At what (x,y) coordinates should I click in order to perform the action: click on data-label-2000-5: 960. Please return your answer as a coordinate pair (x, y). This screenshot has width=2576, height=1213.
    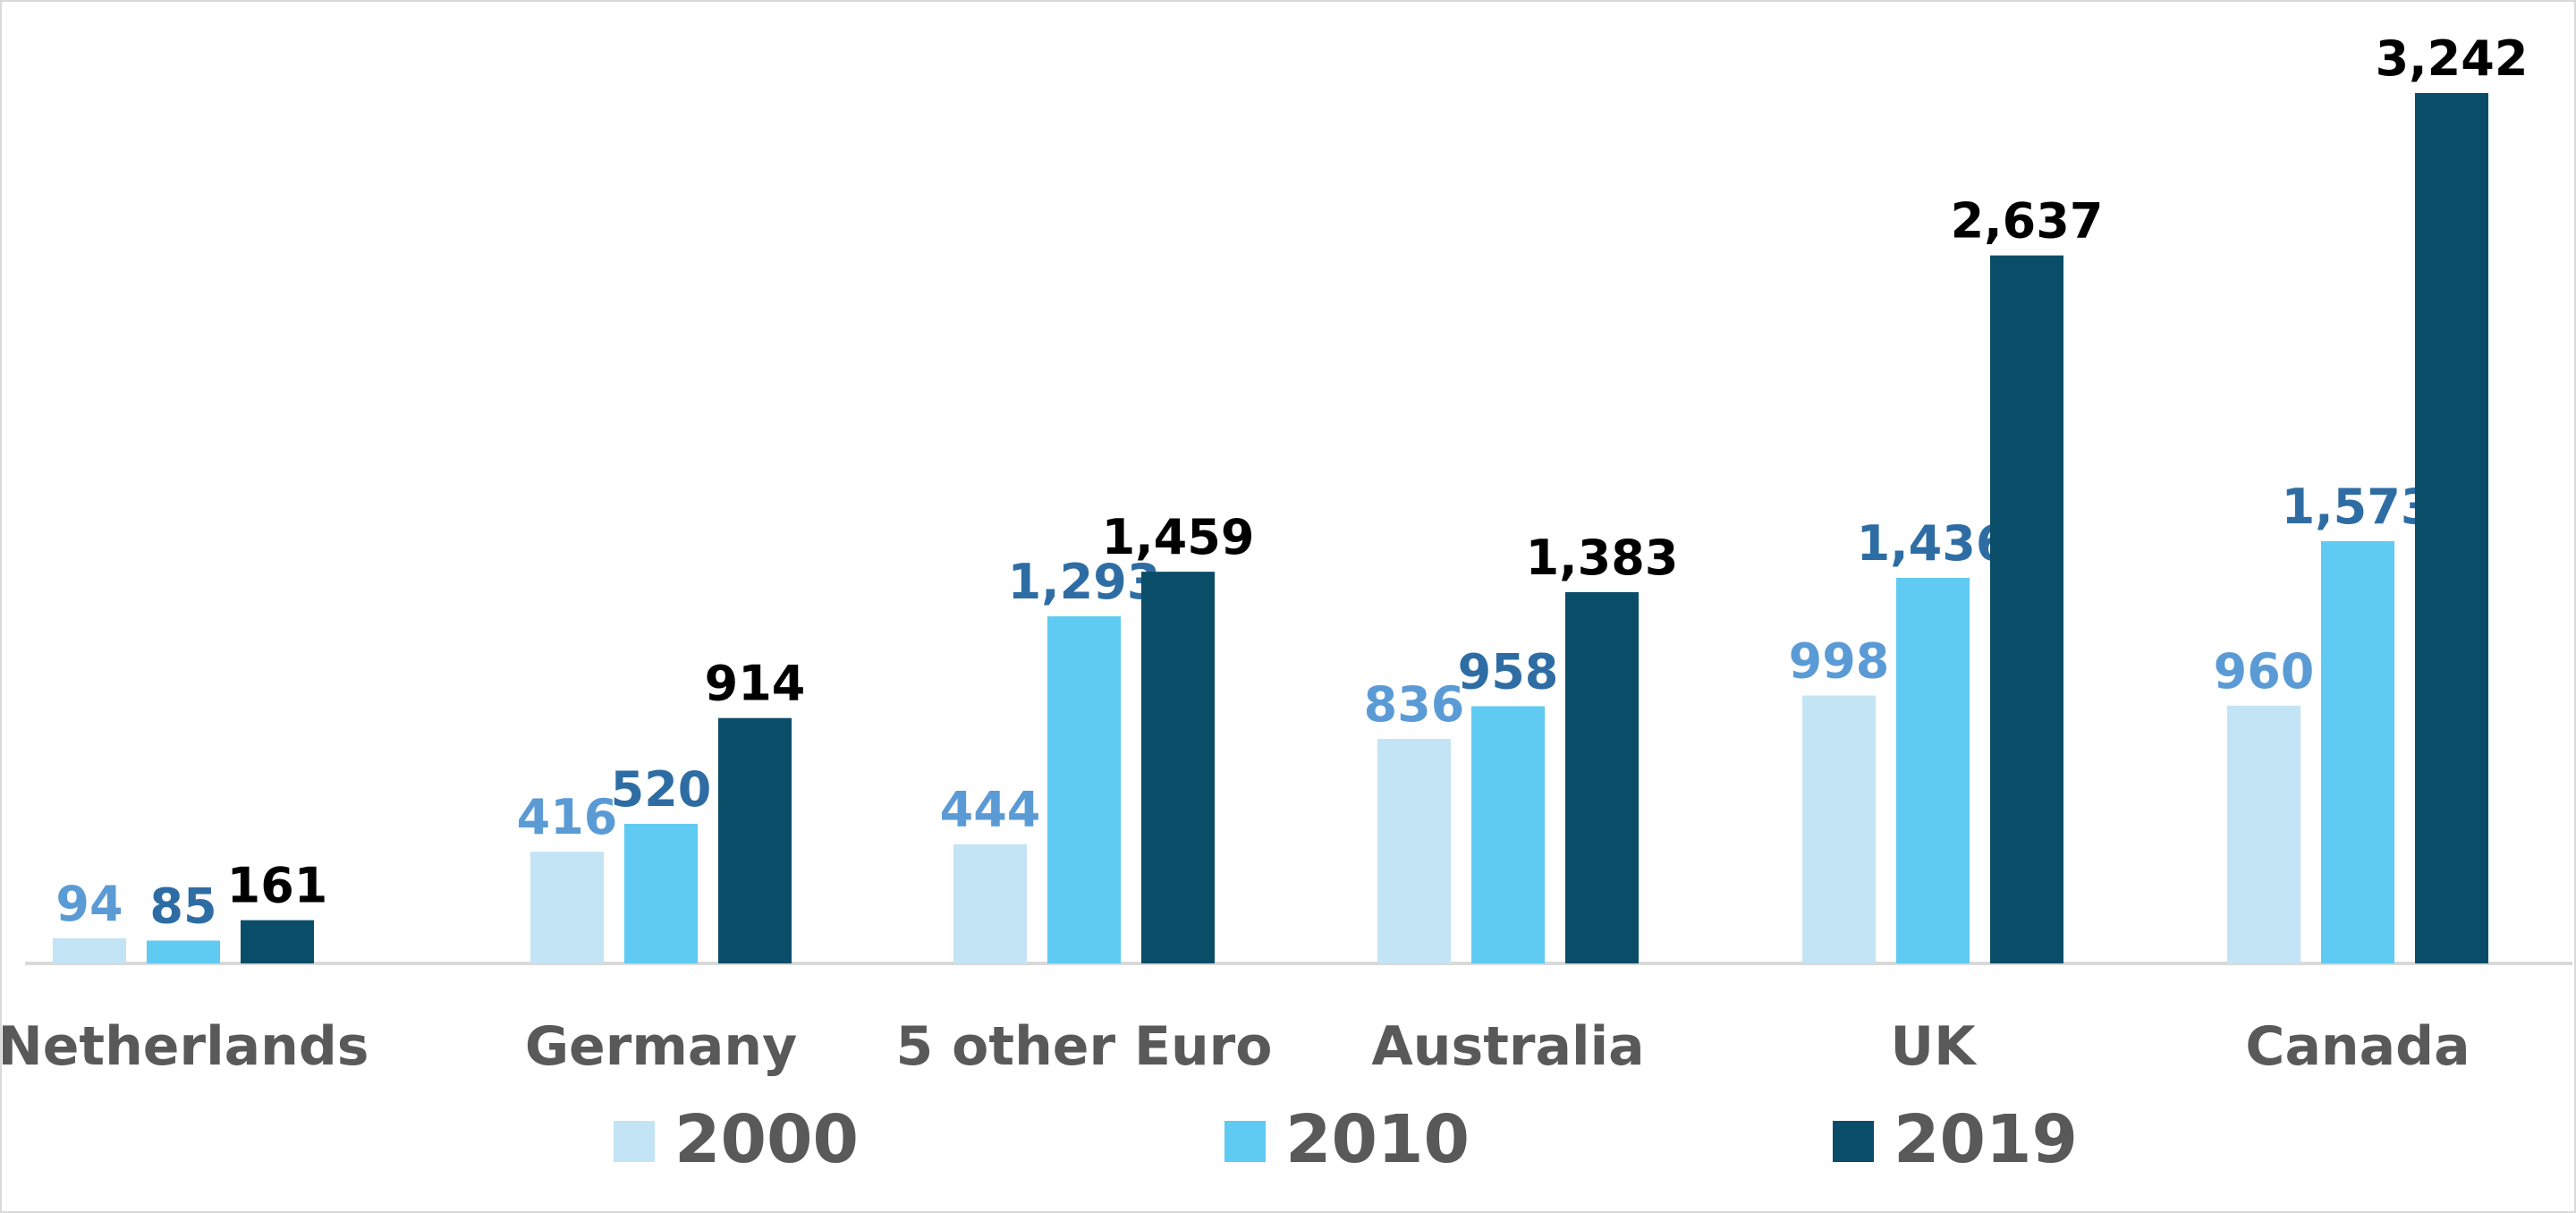
    Looking at the image, I should click on (2264, 671).